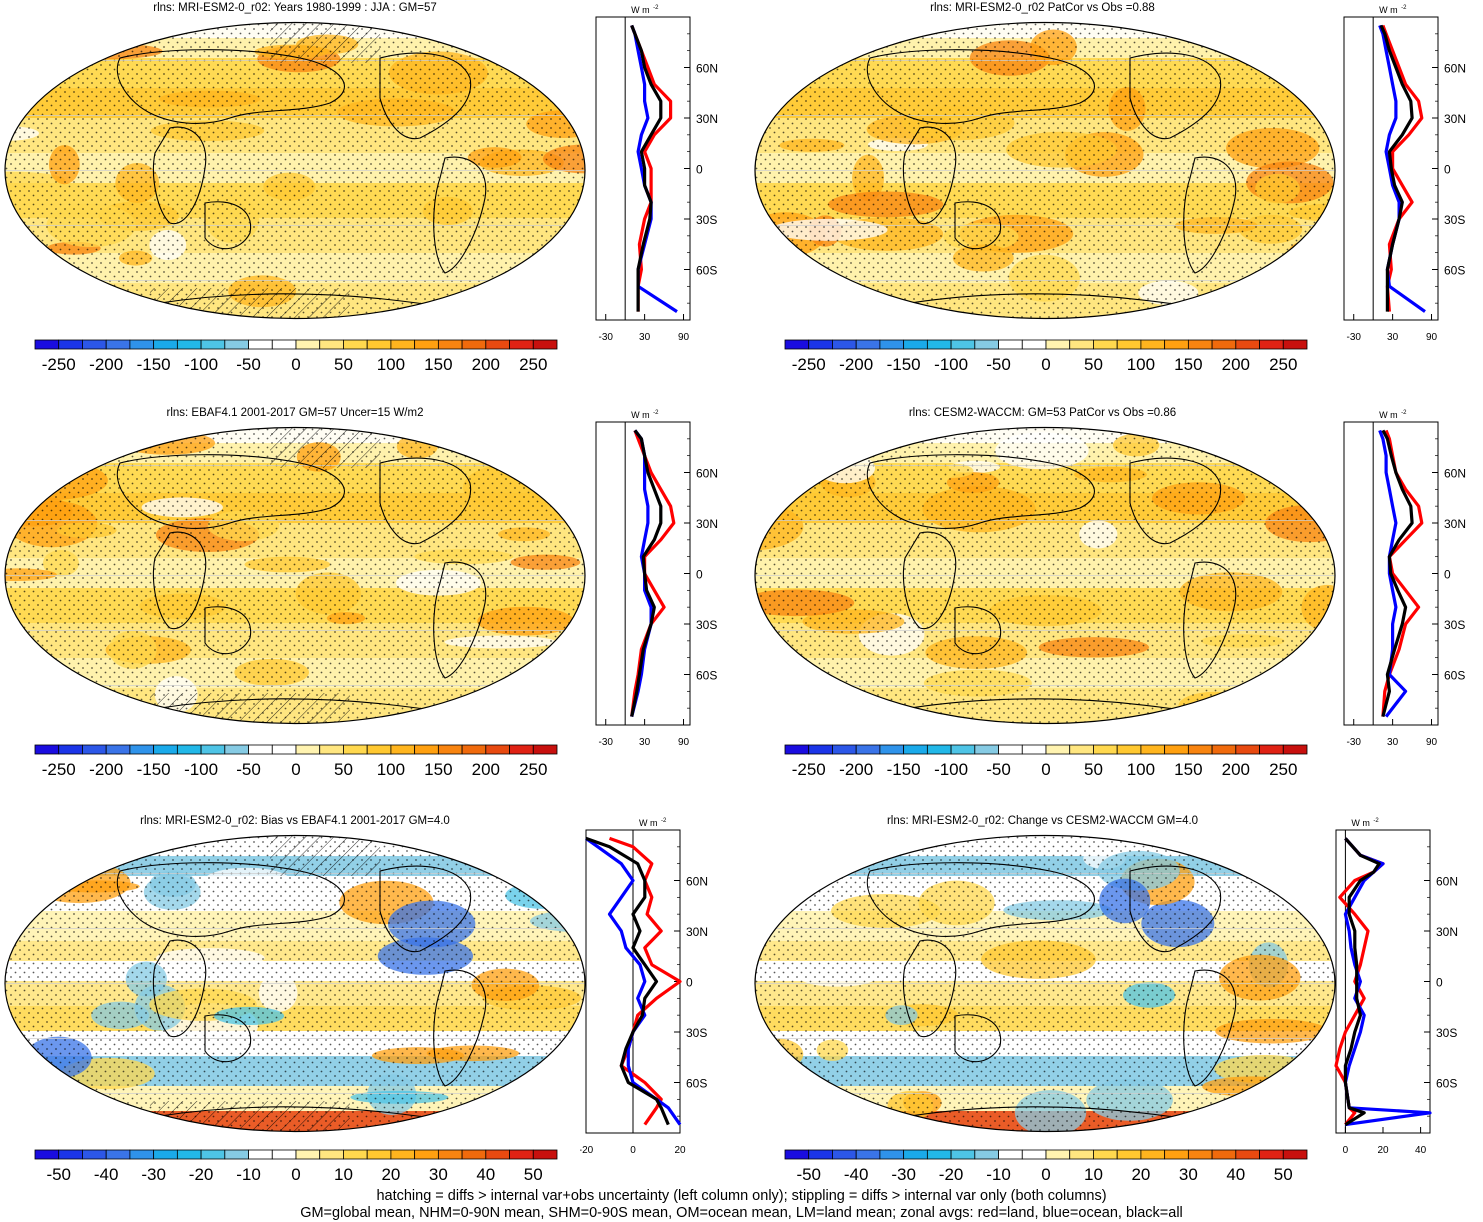 The width and height of the screenshot is (1483, 1222). What do you see at coordinates (201, 364) in the screenshot?
I see `colorbar-tick-label: -100` at bounding box center [201, 364].